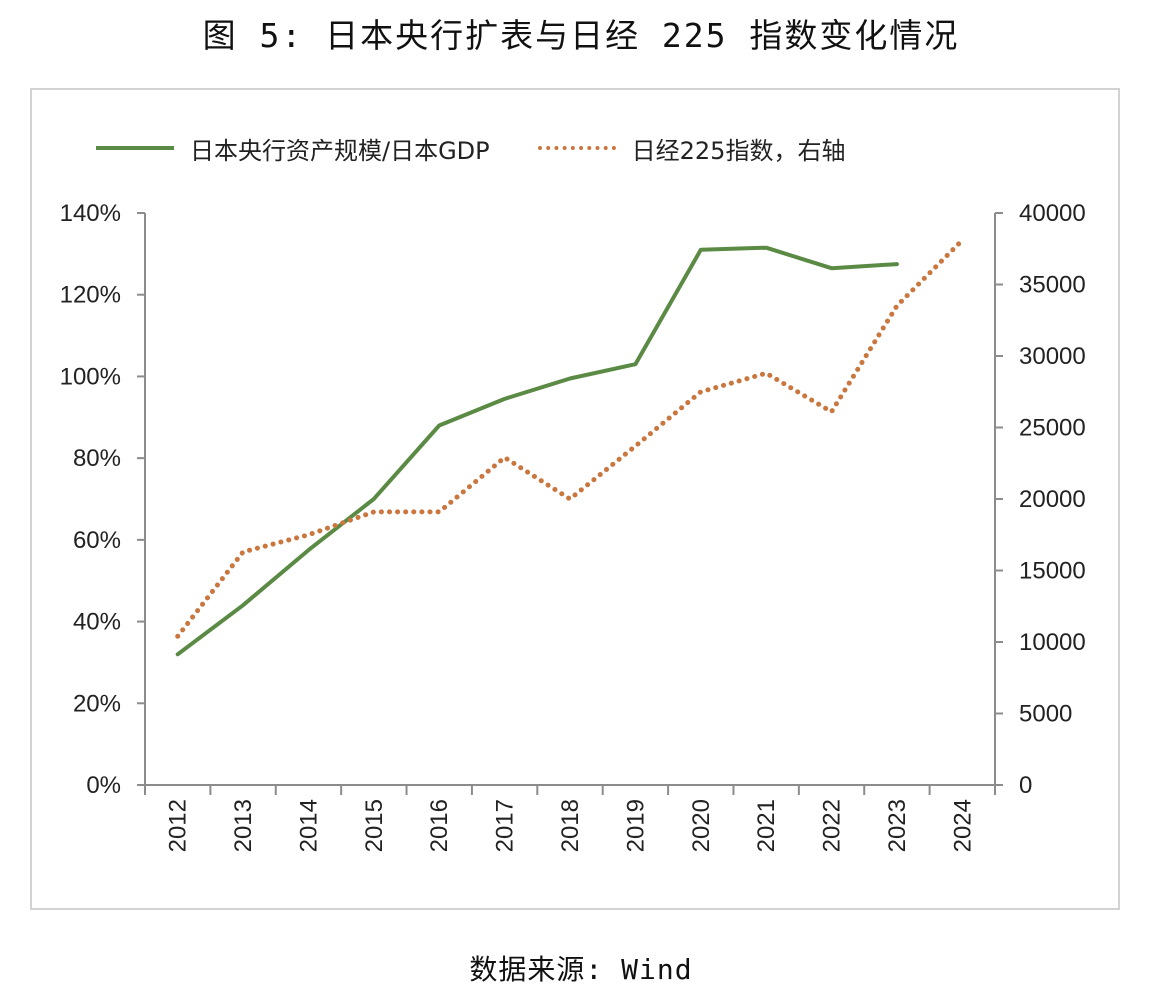  I want to click on chart-legend: 日本央行资产规模/日本GDP 日经225指数，右轴, so click(494, 148).